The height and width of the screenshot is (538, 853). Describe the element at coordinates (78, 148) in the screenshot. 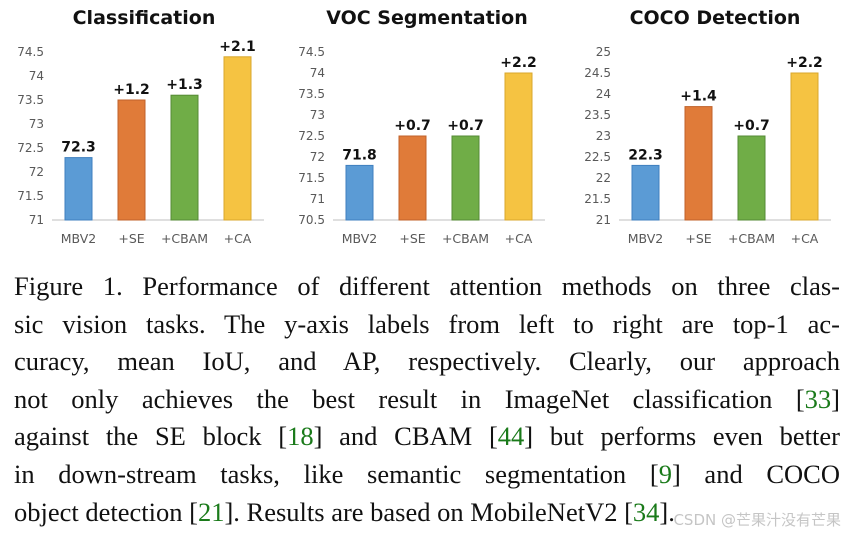

I see `data-label: 72.3` at that location.